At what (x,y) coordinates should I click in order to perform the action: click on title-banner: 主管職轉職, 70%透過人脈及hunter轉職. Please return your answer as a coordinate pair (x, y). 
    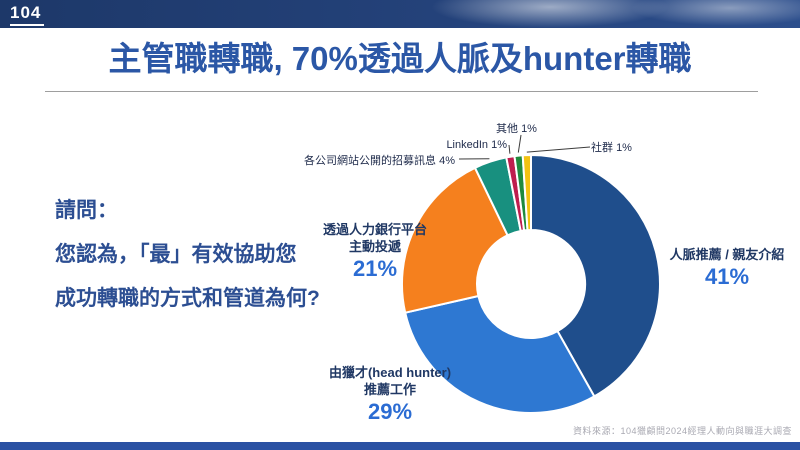
    Looking at the image, I should click on (400, 60).